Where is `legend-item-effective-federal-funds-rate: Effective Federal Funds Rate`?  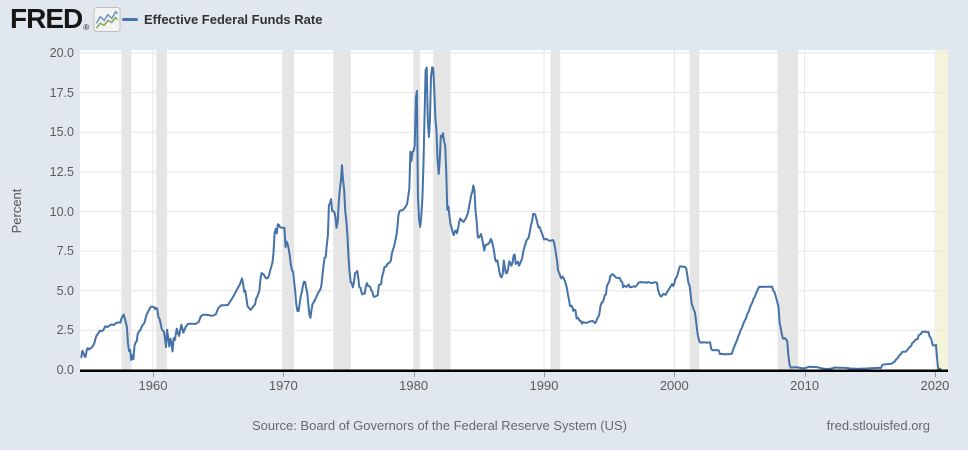 legend-item-effective-federal-funds-rate: Effective Federal Funds Rate is located at coordinates (222, 19).